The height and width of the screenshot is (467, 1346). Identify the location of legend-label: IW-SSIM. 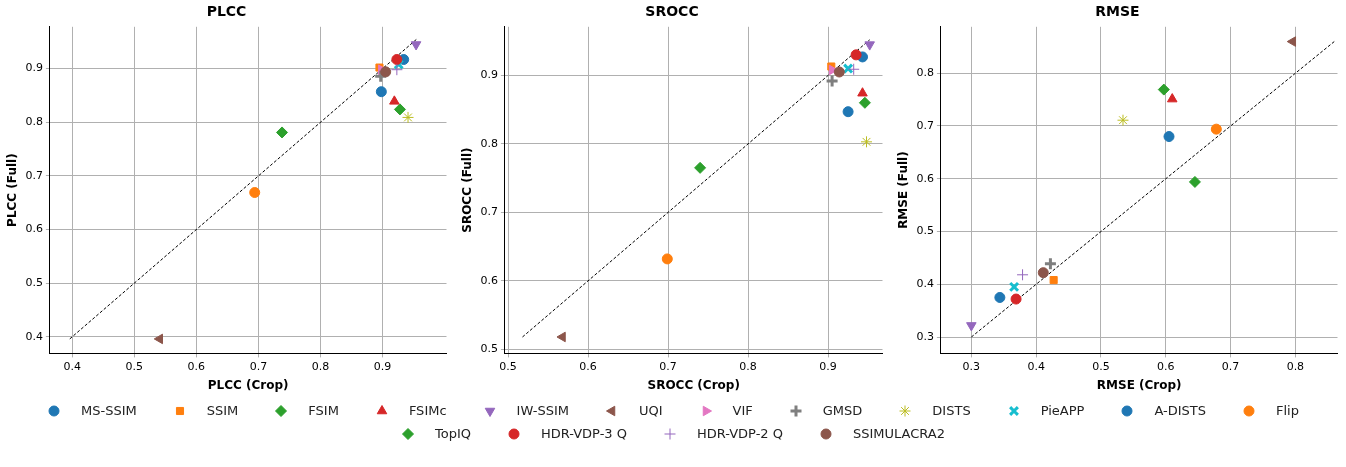
(542, 410).